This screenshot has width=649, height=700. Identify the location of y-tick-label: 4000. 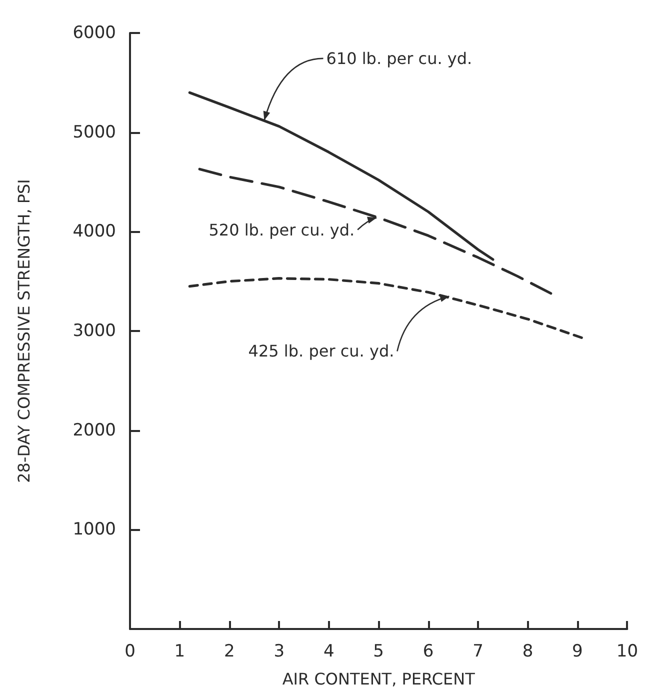
(94, 232).